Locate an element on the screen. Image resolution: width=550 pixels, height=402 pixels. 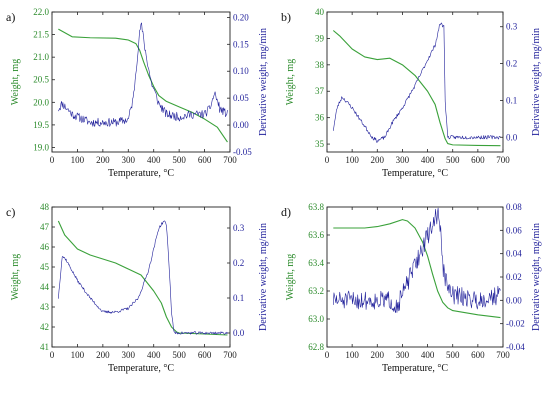
panel-label: b) is located at coordinates (286, 17).